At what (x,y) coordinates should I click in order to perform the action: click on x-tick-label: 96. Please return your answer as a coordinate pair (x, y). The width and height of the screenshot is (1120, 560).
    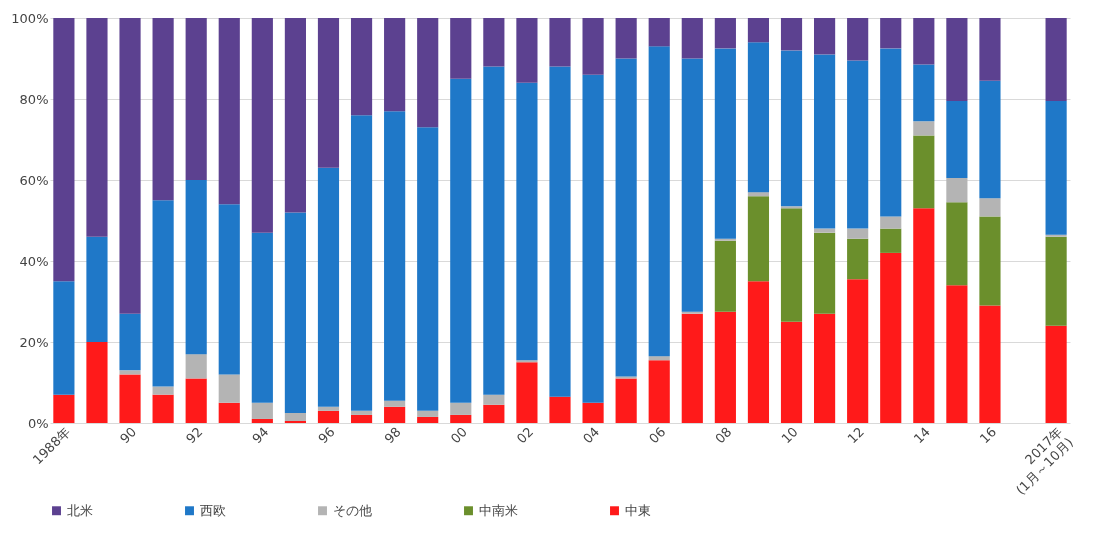
    Looking at the image, I should click on (326, 435).